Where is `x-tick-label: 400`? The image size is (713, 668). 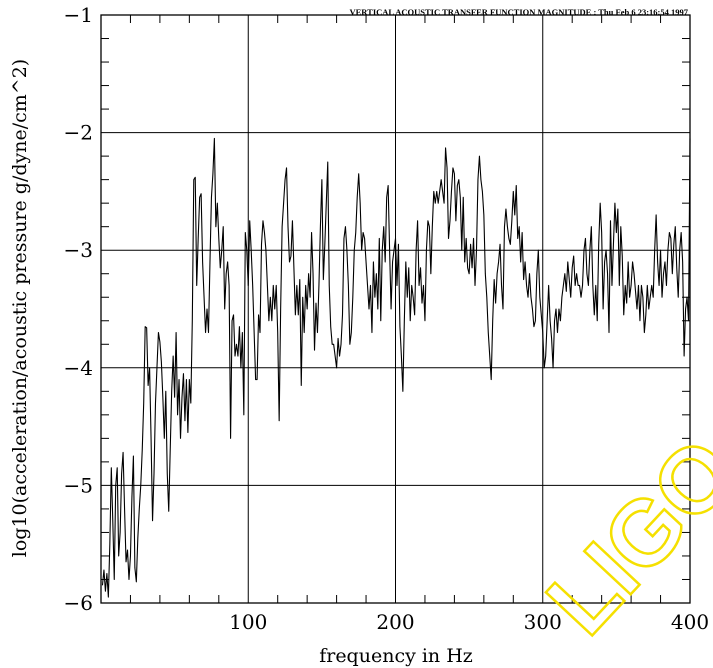
x-tick-label: 400 is located at coordinates (690, 622).